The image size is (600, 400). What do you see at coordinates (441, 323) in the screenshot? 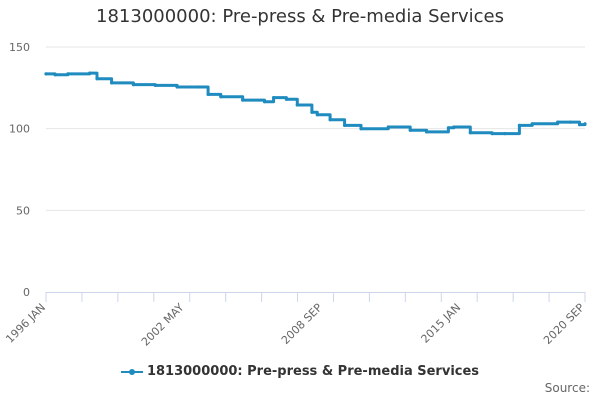
I see `x-tick-label: 2015 JAN` at bounding box center [441, 323].